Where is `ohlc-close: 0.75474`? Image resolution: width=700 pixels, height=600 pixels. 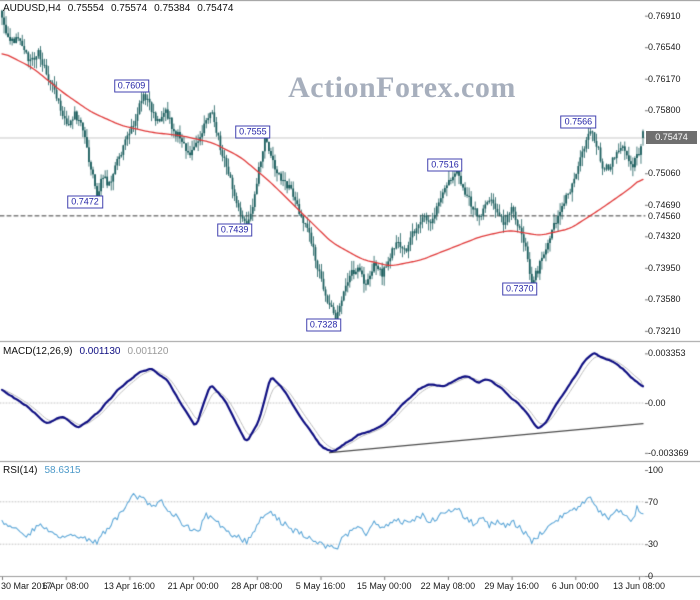
ohlc-close: 0.75474 is located at coordinates (215, 8).